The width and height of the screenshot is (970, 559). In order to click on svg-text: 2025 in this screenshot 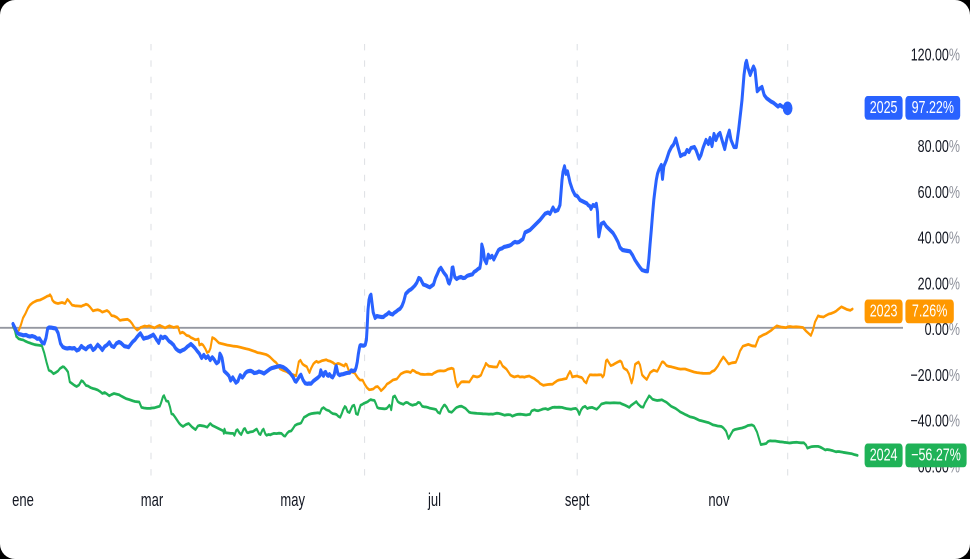, I will do `click(884, 108)`.